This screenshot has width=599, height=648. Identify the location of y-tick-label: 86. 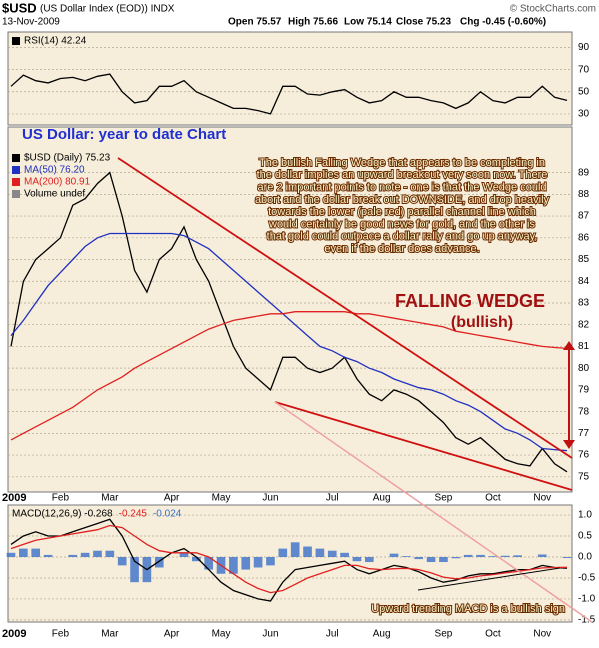
(584, 237).